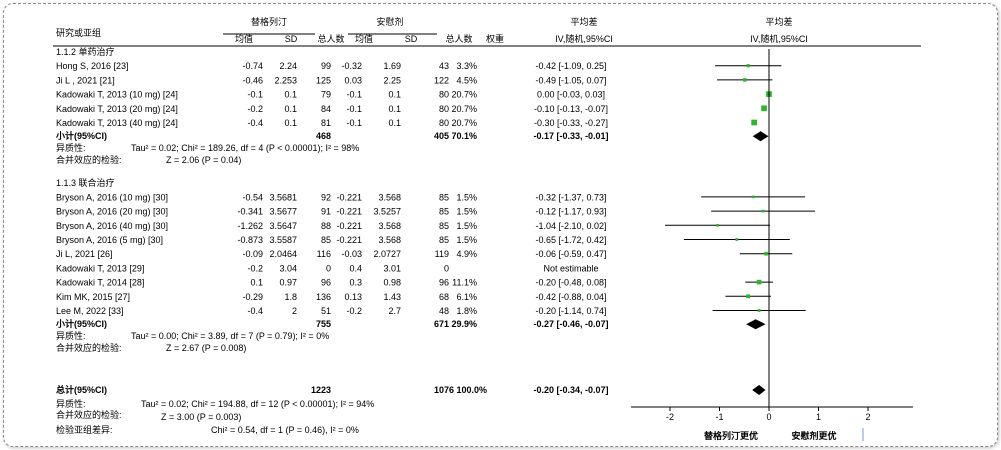  What do you see at coordinates (252, 197) in the screenshot?
I see `row-5-exp-mean: -0.54` at bounding box center [252, 197].